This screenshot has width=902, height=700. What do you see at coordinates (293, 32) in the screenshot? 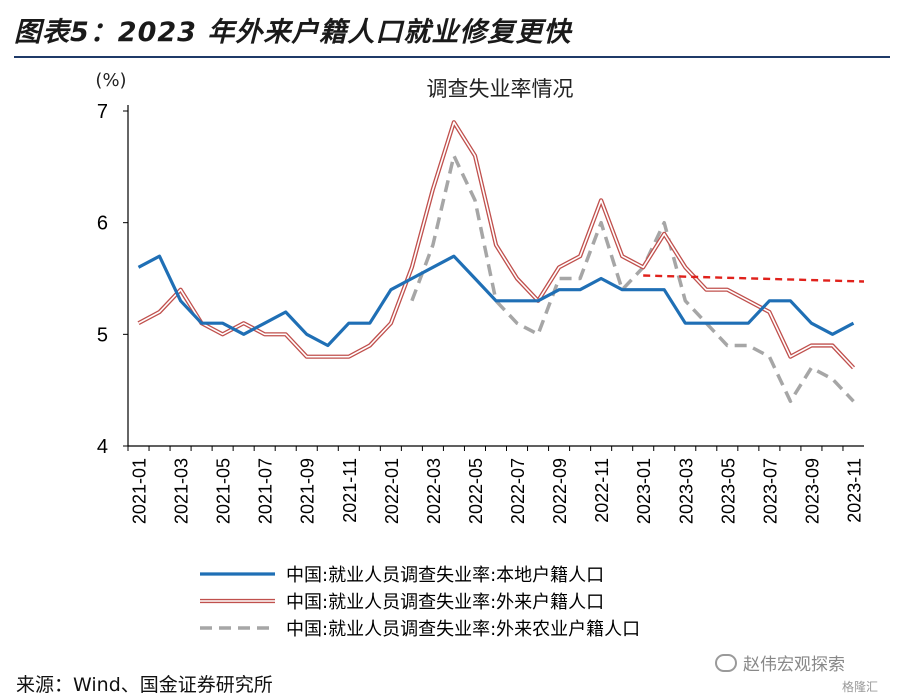
I see `figure-title: 图表5：2023 年外来户籍人口就业修复更快` at bounding box center [293, 32].